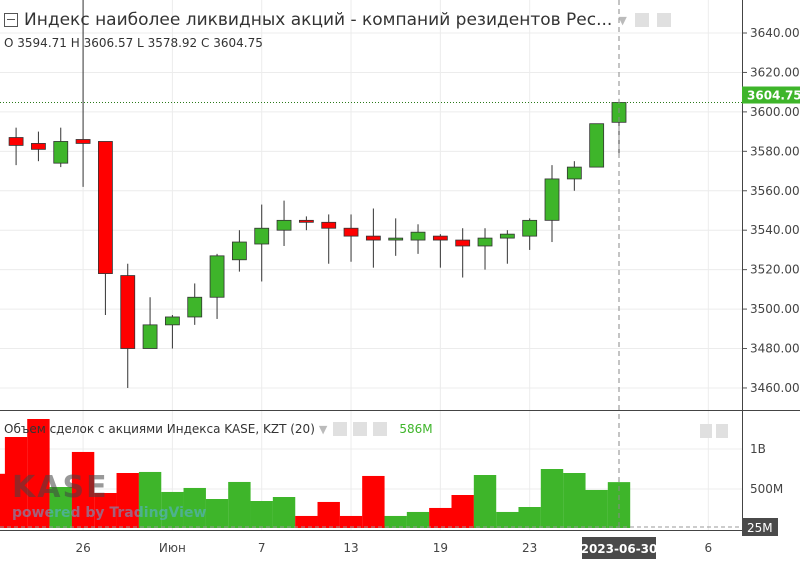 The image size is (800, 562). I want to click on last-price-label-bg, so click(771, 95).